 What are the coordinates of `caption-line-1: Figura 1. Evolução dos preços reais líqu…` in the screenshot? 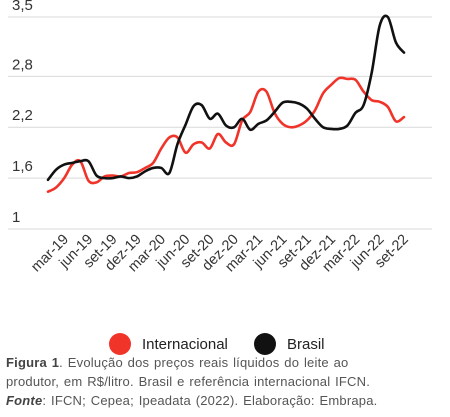 It's located at (225, 362).